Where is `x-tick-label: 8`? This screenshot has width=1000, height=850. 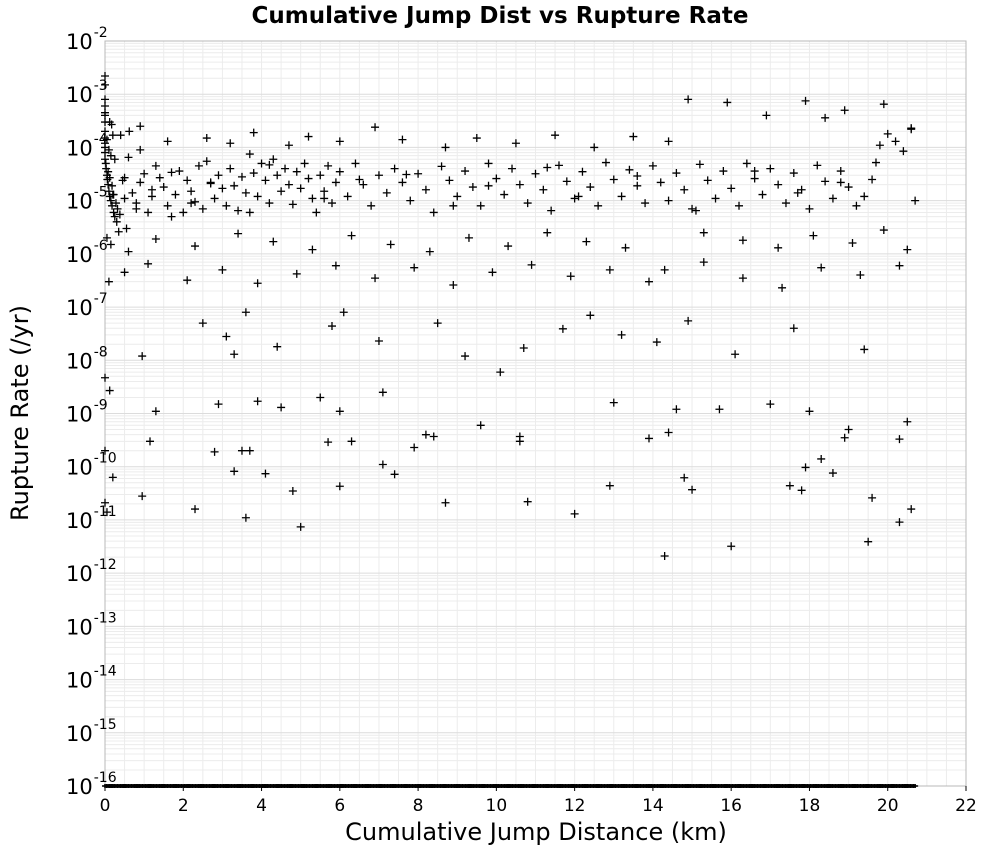 x-tick-label: 8 is located at coordinates (418, 806).